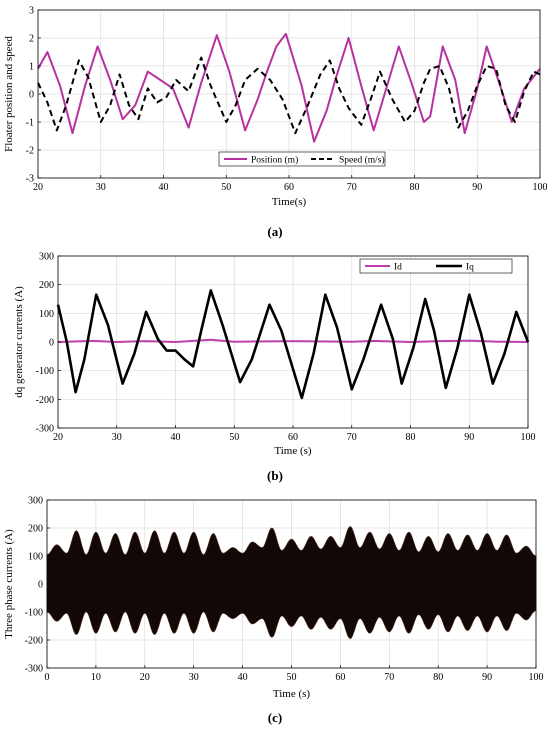  Describe the element at coordinates (35, 501) in the screenshot. I see `chart-2-ytick-label-6: 300` at that location.